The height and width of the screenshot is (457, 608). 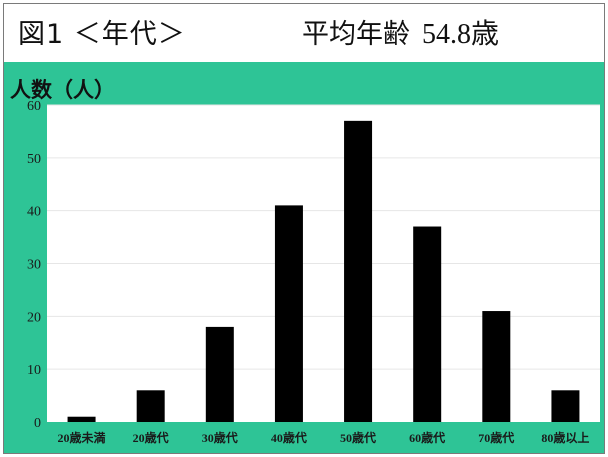 I want to click on y-tick-label: 10, so click(x=34, y=370).